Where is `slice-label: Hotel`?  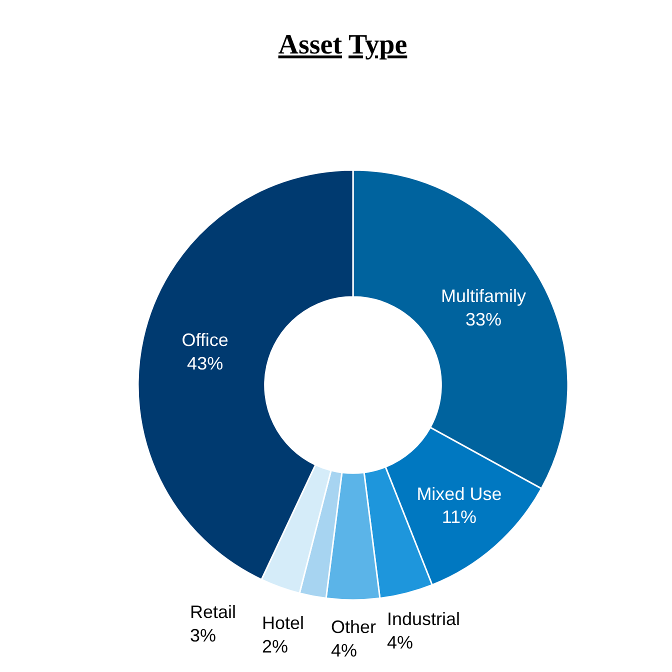
slice-label: Hotel is located at coordinates (283, 623).